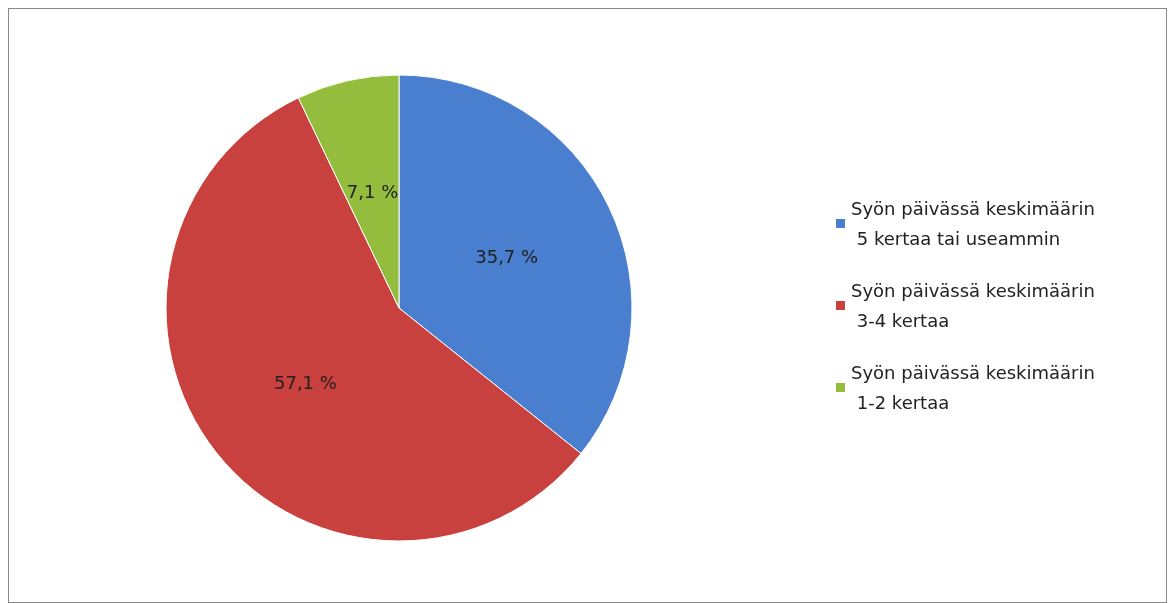 This screenshot has height=603, width=1175. Describe the element at coordinates (305, 382) in the screenshot. I see `data-label: 57,1 %` at that location.